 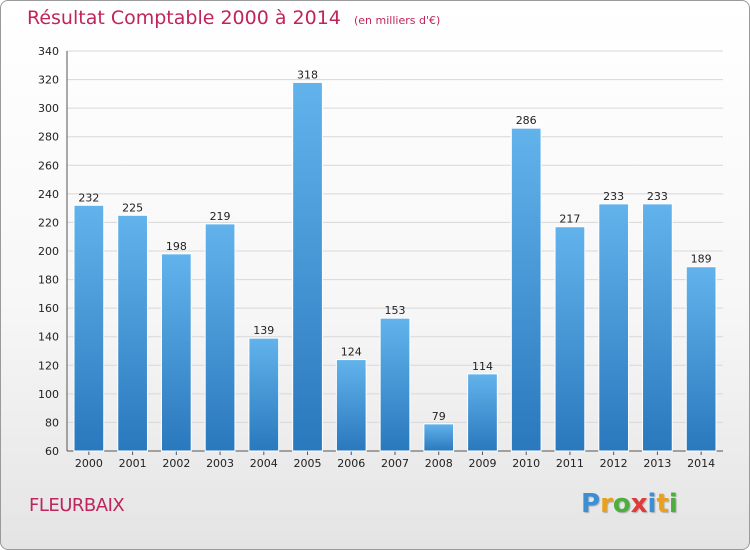 I want to click on bar-2005, so click(x=307, y=266).